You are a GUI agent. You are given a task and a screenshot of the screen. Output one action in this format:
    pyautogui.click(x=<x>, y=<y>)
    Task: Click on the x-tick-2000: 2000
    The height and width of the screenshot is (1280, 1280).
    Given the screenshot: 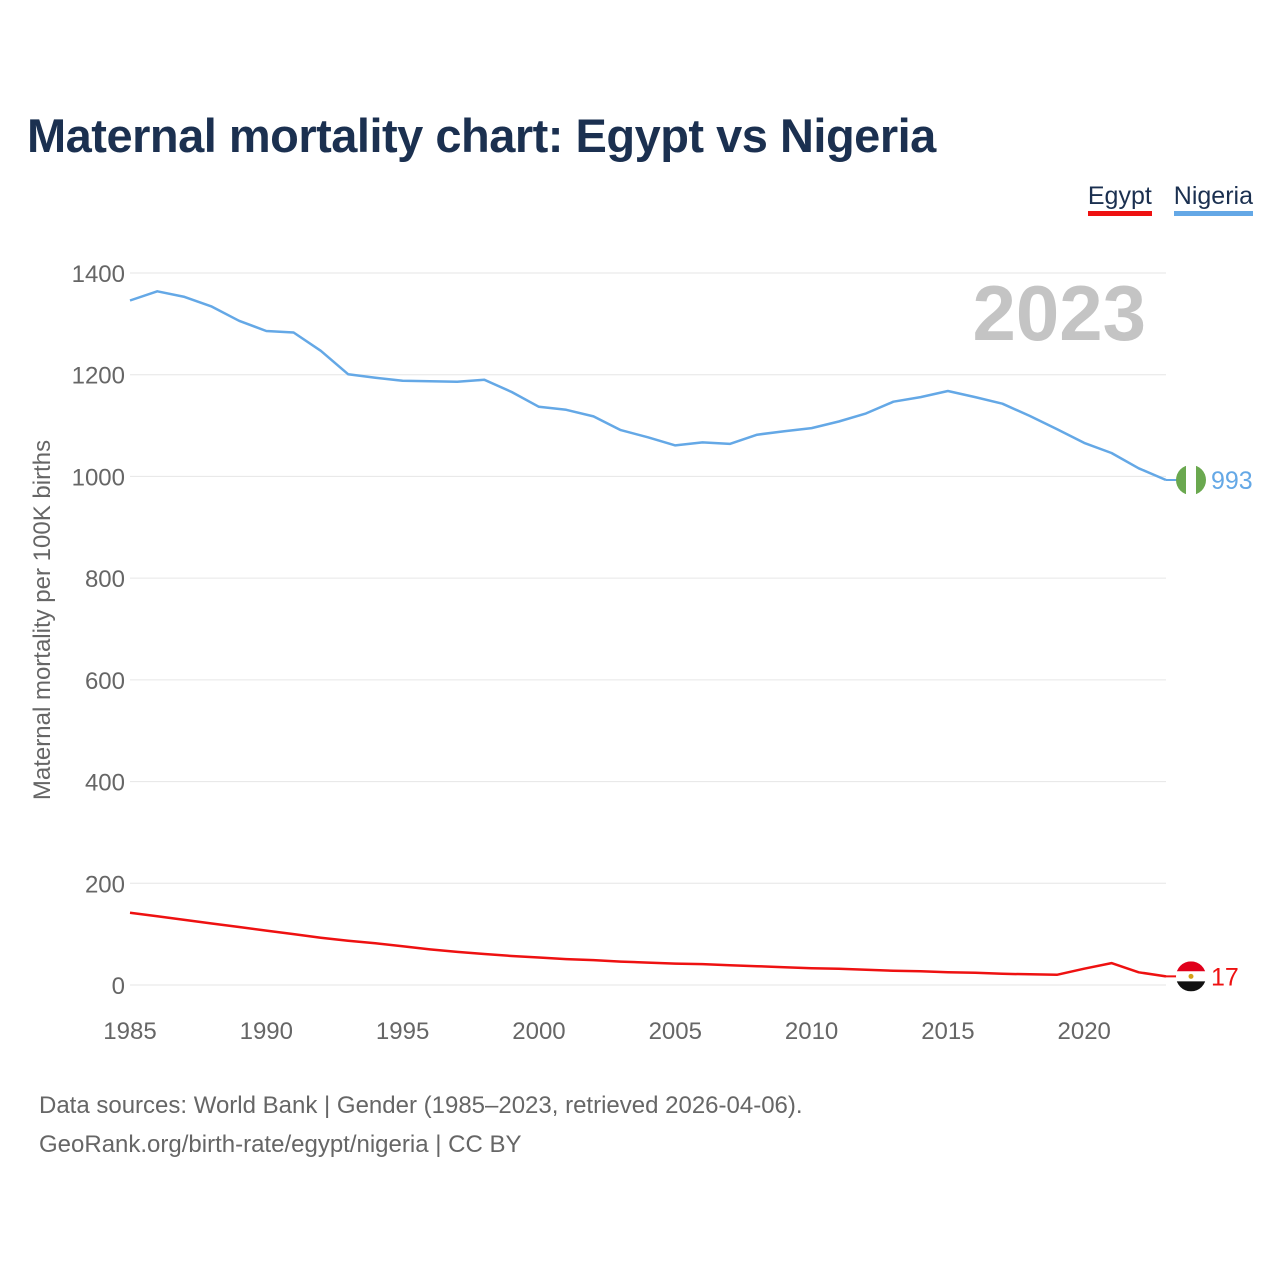 What is the action you would take?
    pyautogui.click(x=538, y=1031)
    